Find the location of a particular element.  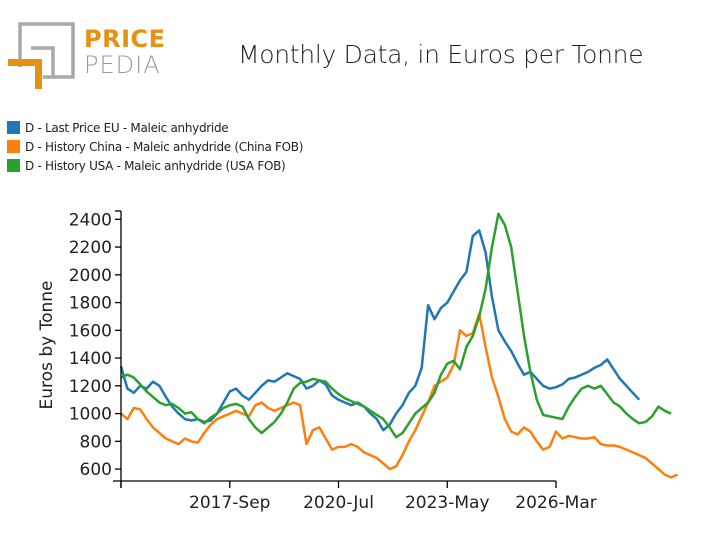

legend-swatch-china is located at coordinates (13, 146).